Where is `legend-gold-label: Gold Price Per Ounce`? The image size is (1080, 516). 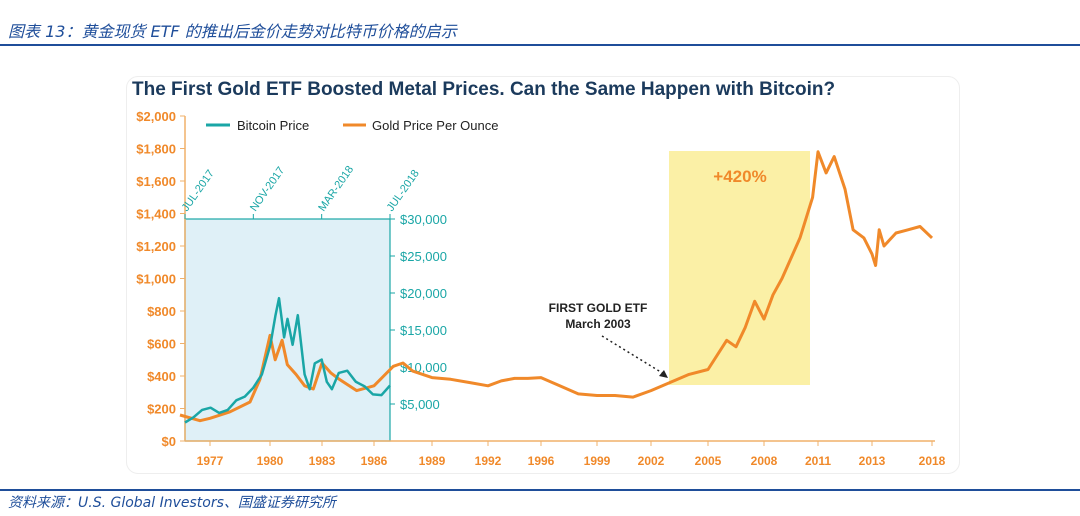
legend-gold-label: Gold Price Per Ounce is located at coordinates (435, 125).